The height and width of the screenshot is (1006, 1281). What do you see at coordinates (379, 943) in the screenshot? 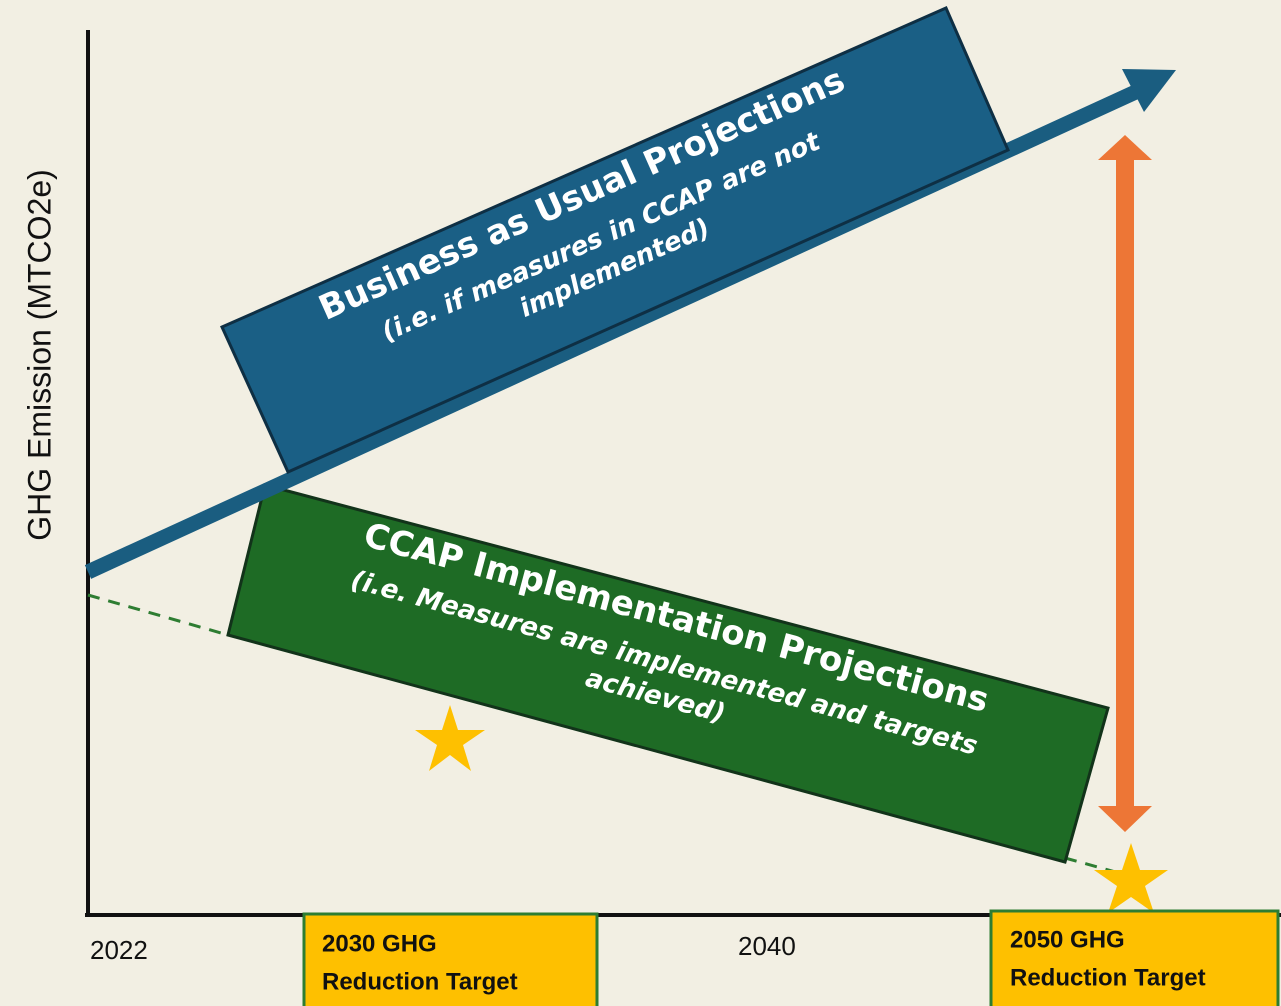
I see `target-label: 2030 GHG` at bounding box center [379, 943].